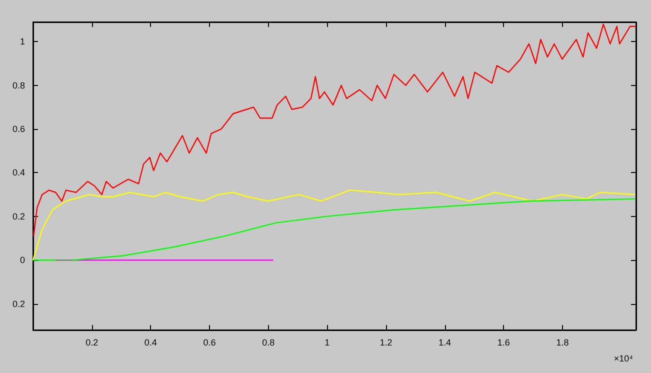 Image resolution: width=651 pixels, height=373 pixels. I want to click on y-tick-label: 0.4, so click(18, 173).